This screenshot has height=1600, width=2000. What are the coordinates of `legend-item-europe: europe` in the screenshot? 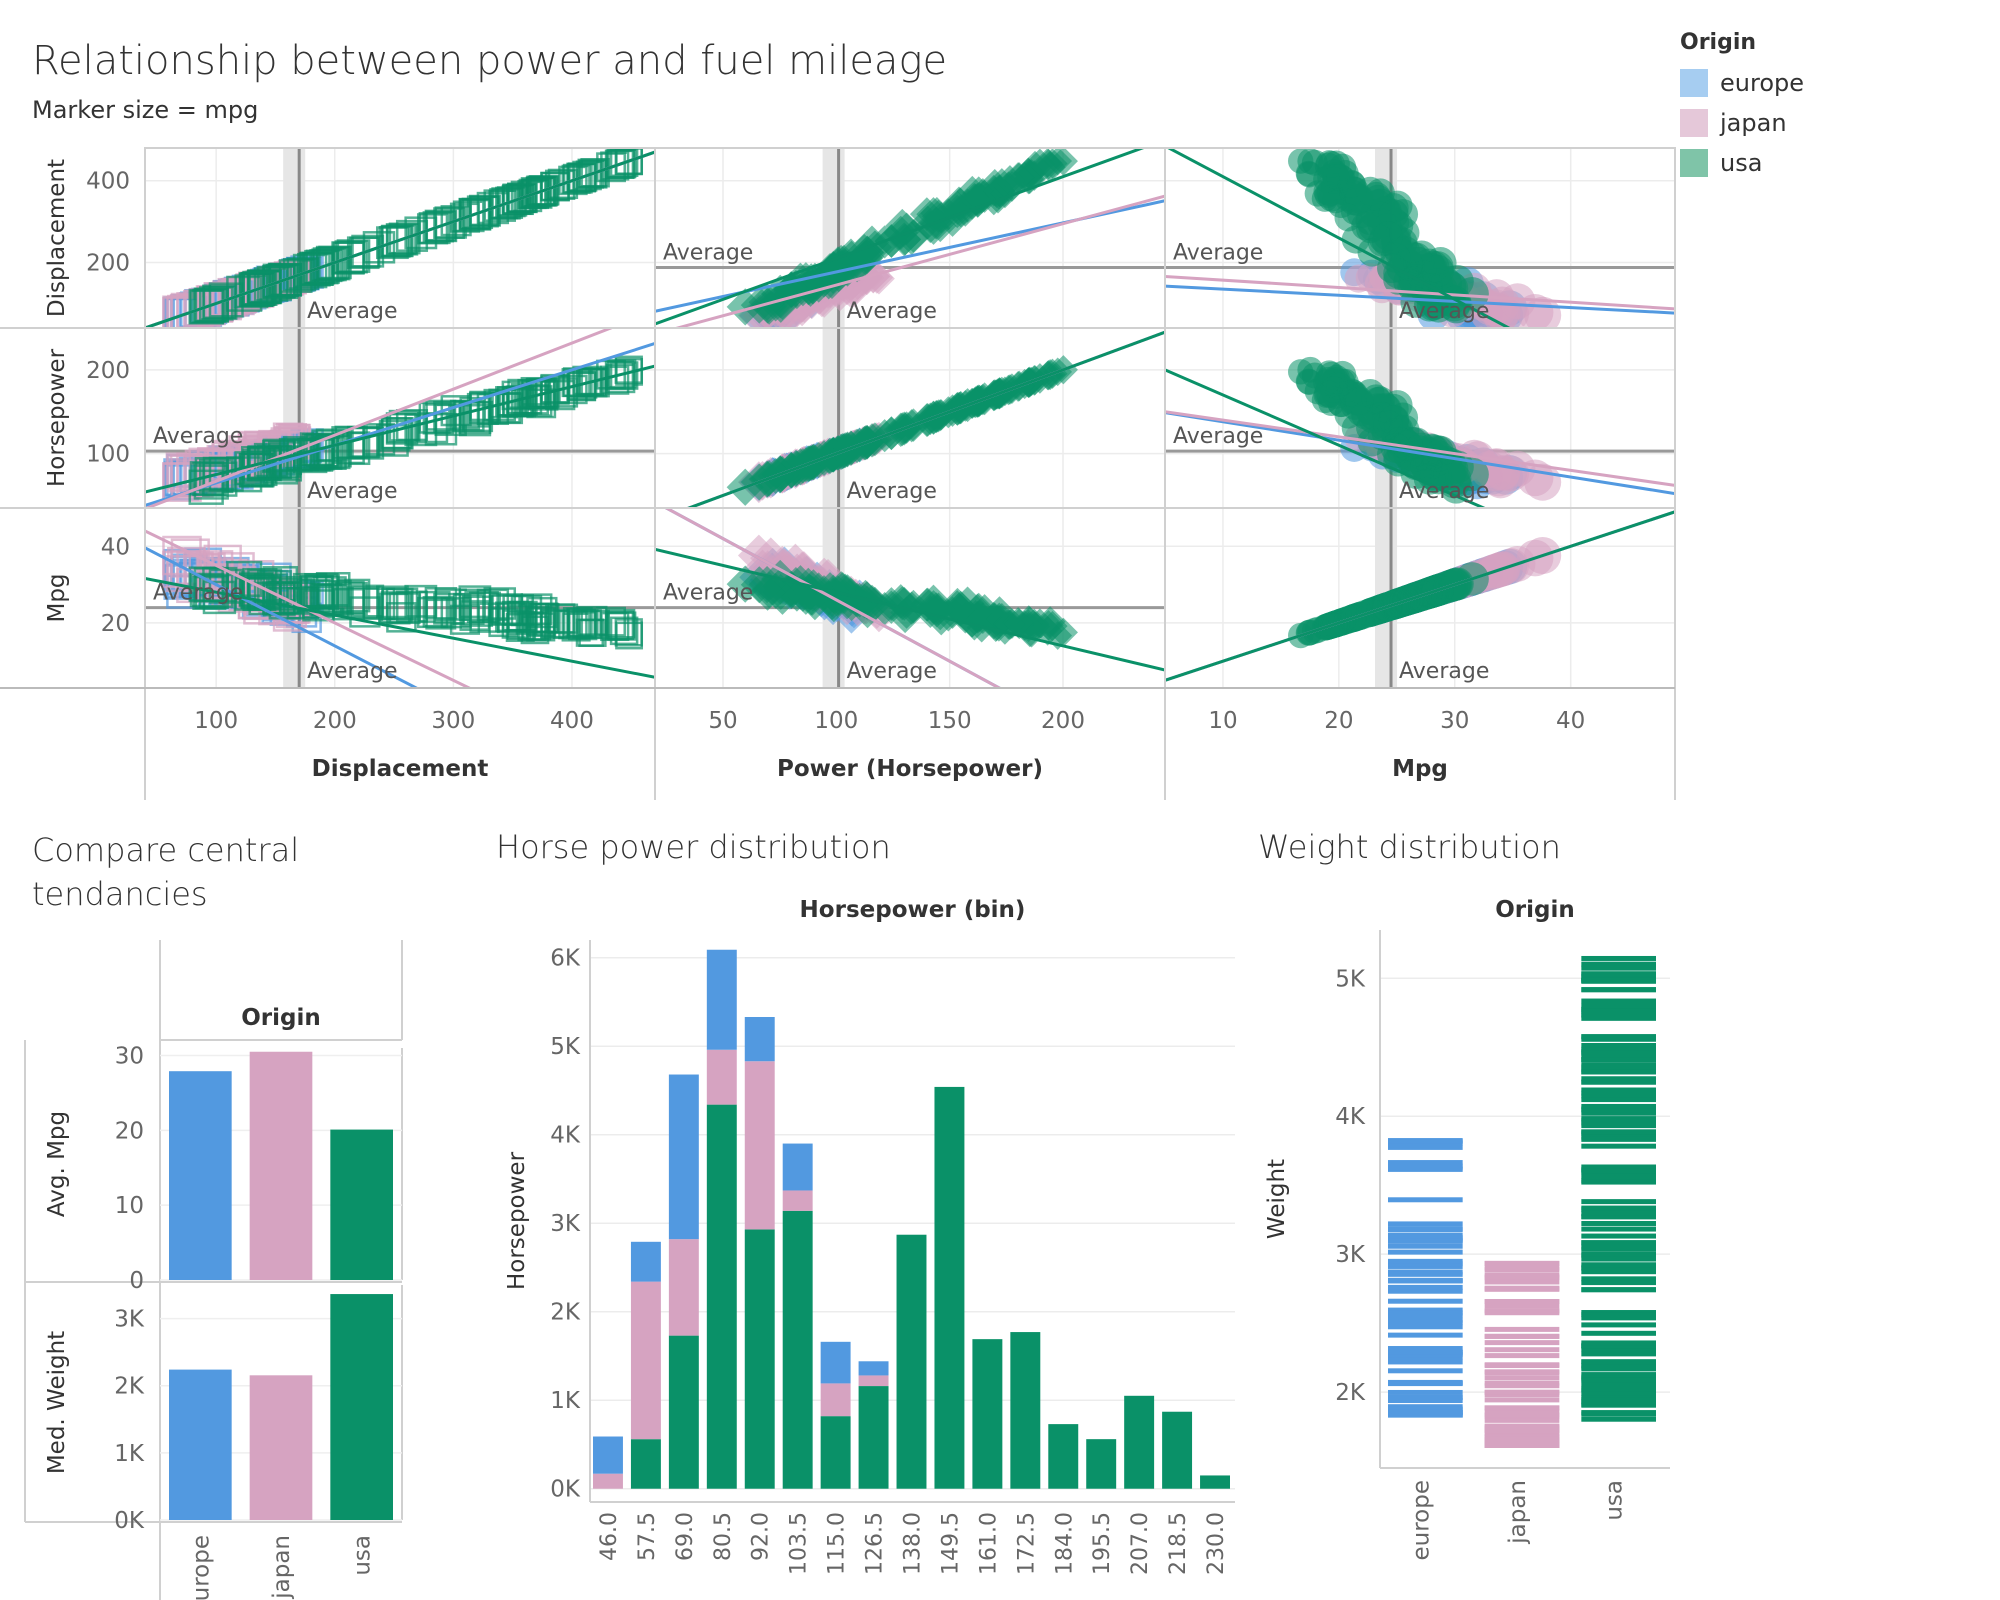 It's located at (1742, 83).